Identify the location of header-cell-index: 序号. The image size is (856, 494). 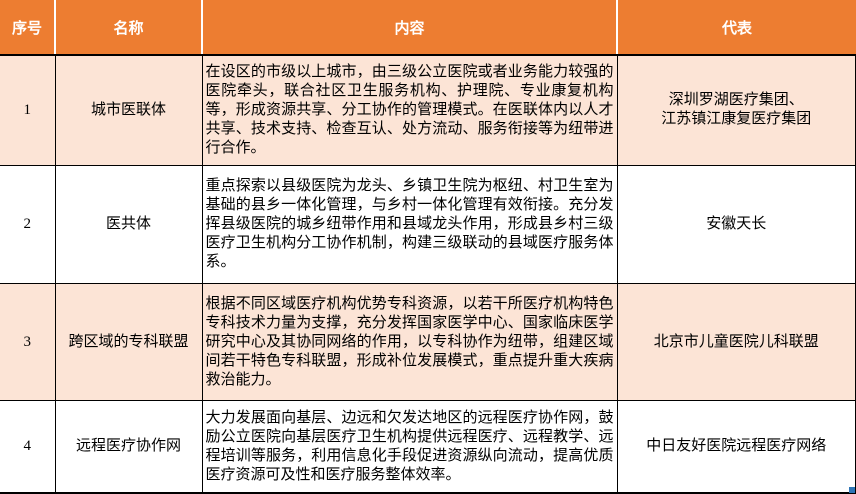
(28, 28).